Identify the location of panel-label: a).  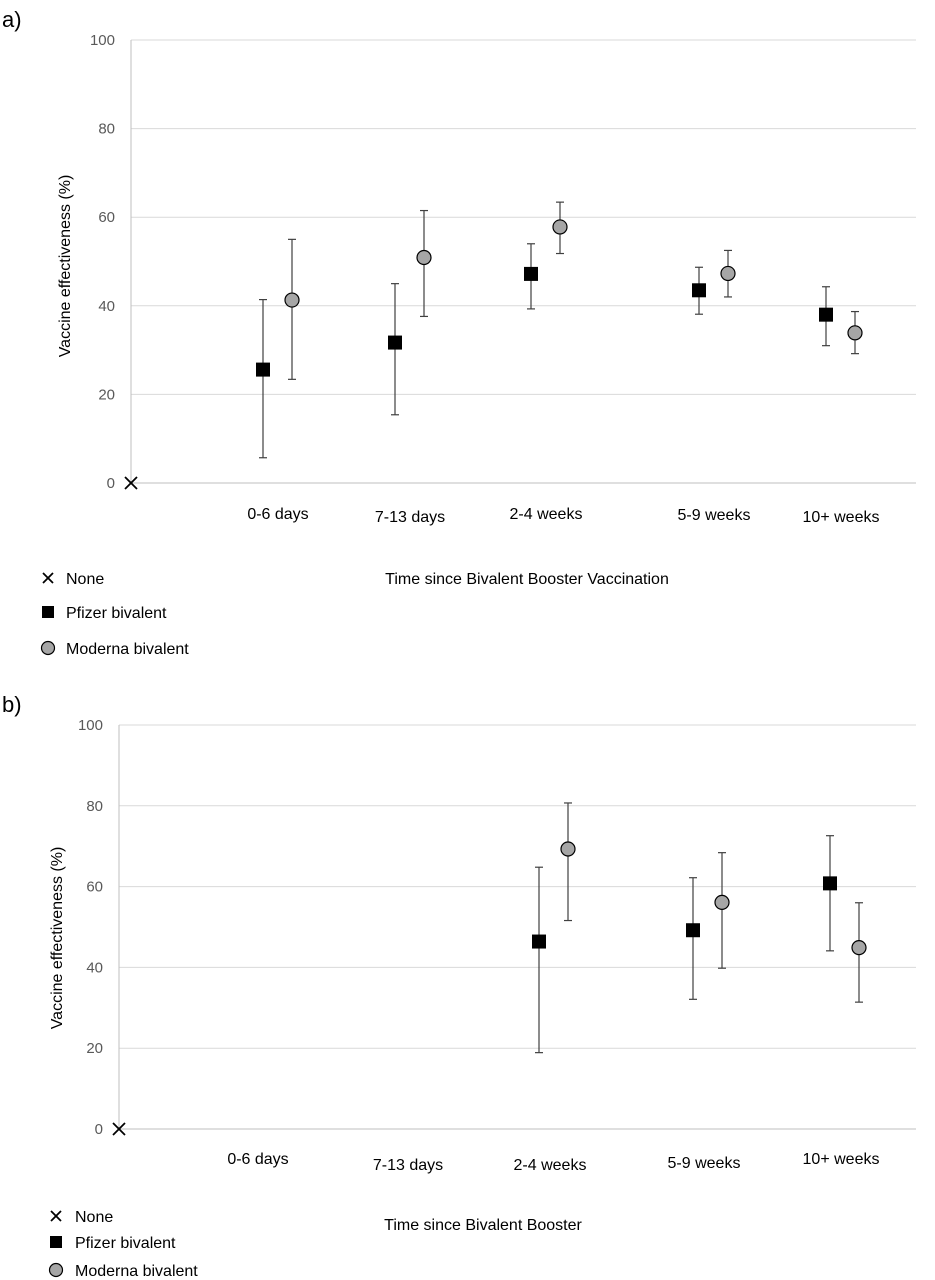
(12, 19).